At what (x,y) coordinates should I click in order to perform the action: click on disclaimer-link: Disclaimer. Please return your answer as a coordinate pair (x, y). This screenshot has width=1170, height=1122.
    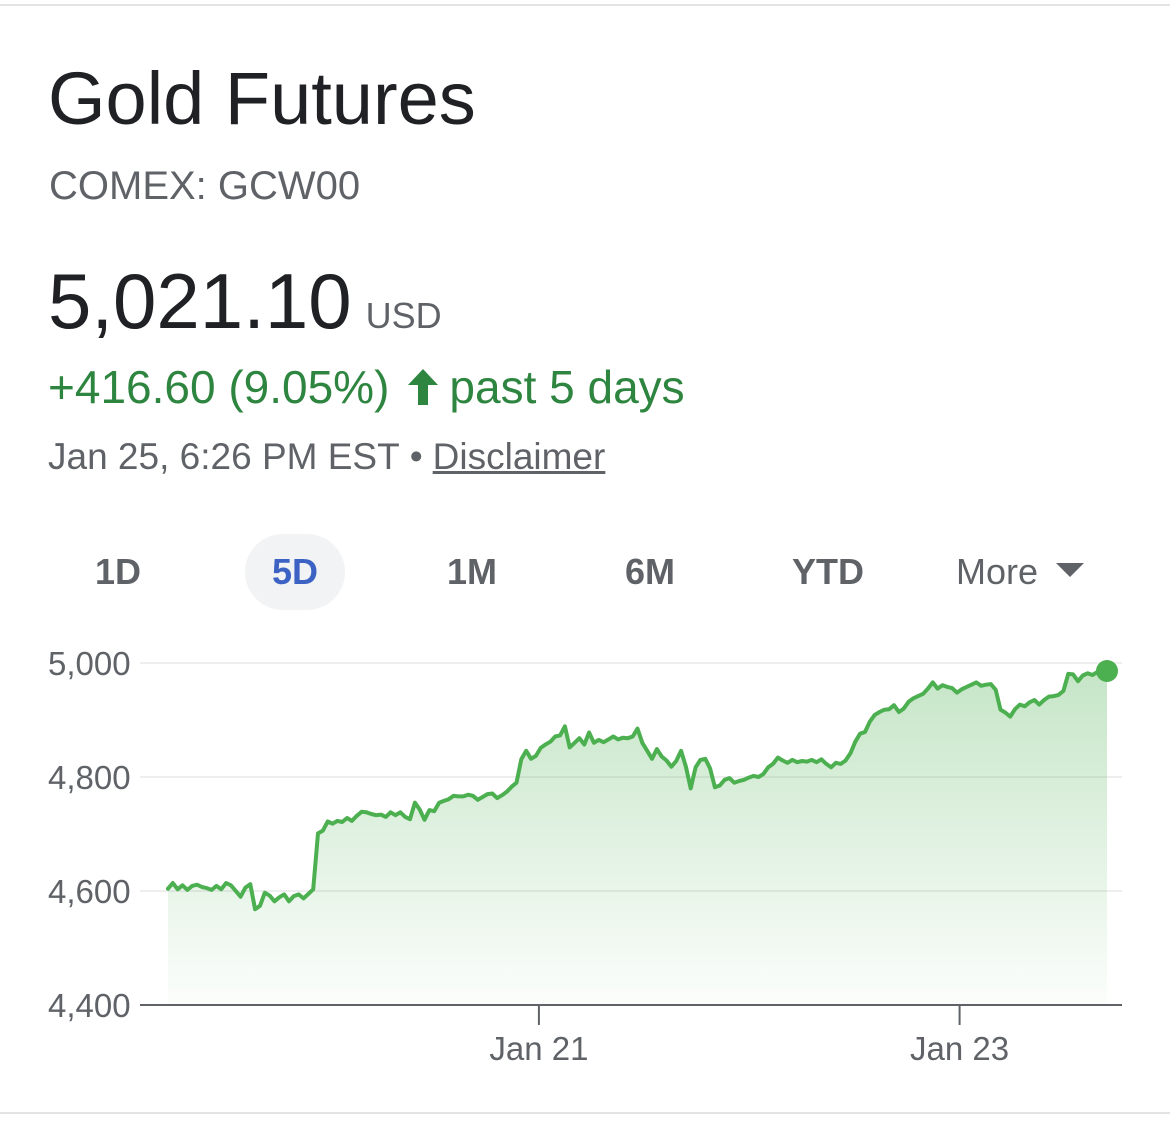
    Looking at the image, I should click on (519, 456).